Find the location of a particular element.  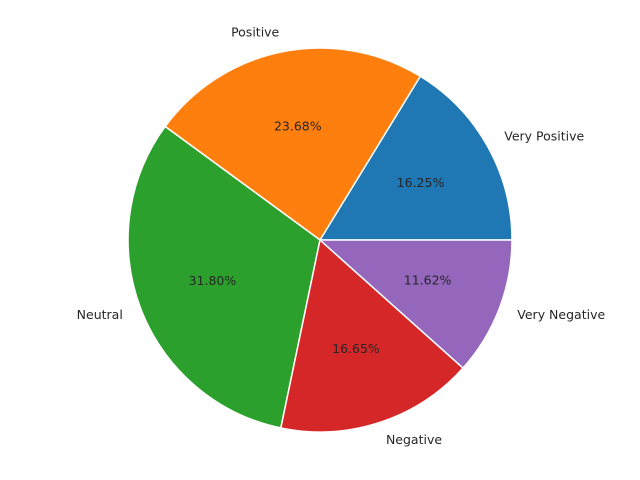

slice-label-neutral: Neutral is located at coordinates (100, 314).